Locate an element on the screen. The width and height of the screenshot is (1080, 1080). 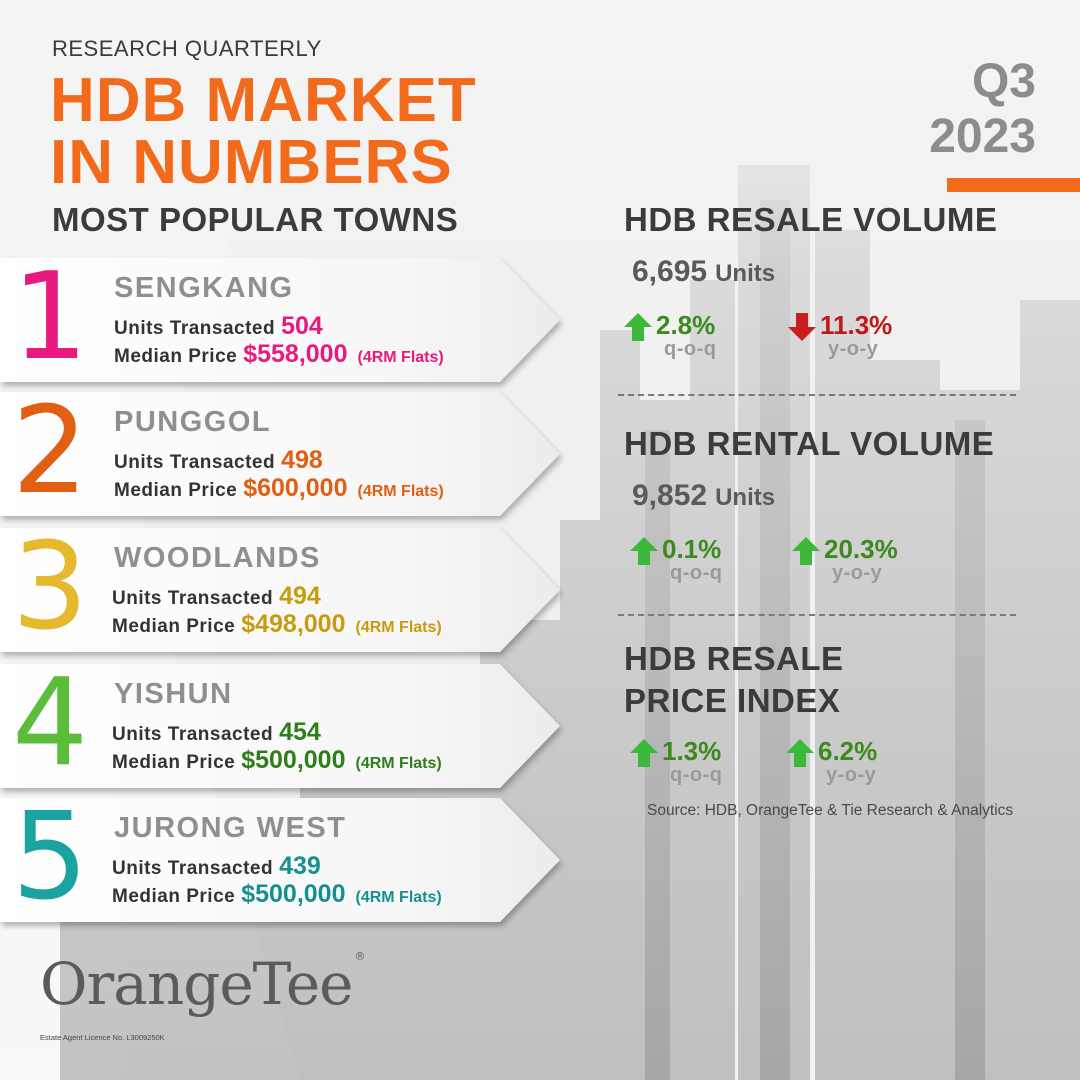
rental-qoq-value: 0.1% is located at coordinates (692, 549).